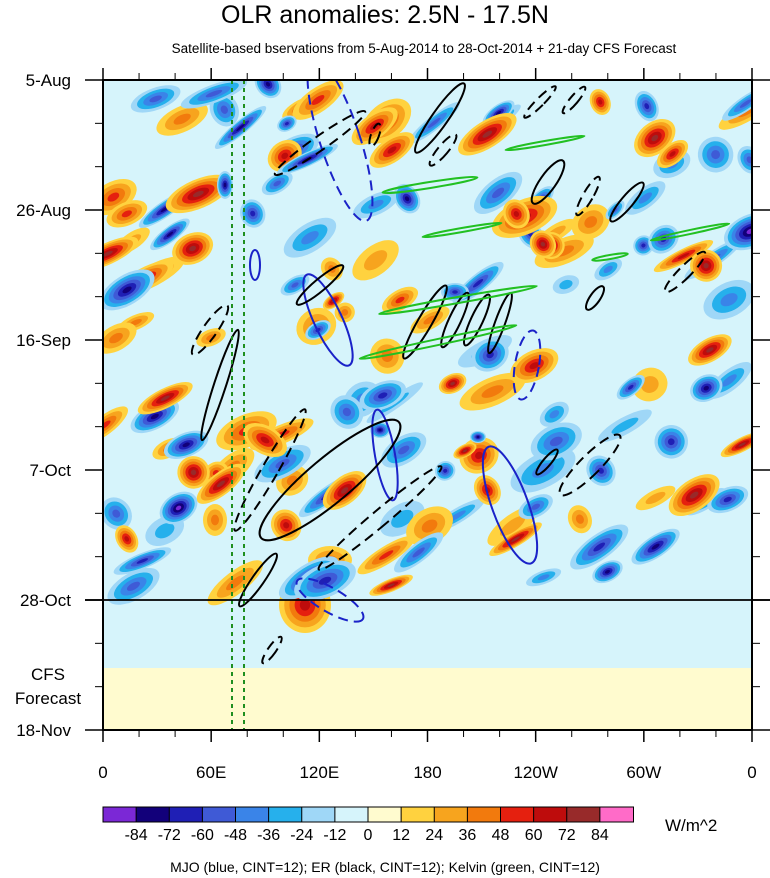  Describe the element at coordinates (268, 835) in the screenshot. I see `colorbar-label: -36` at that location.